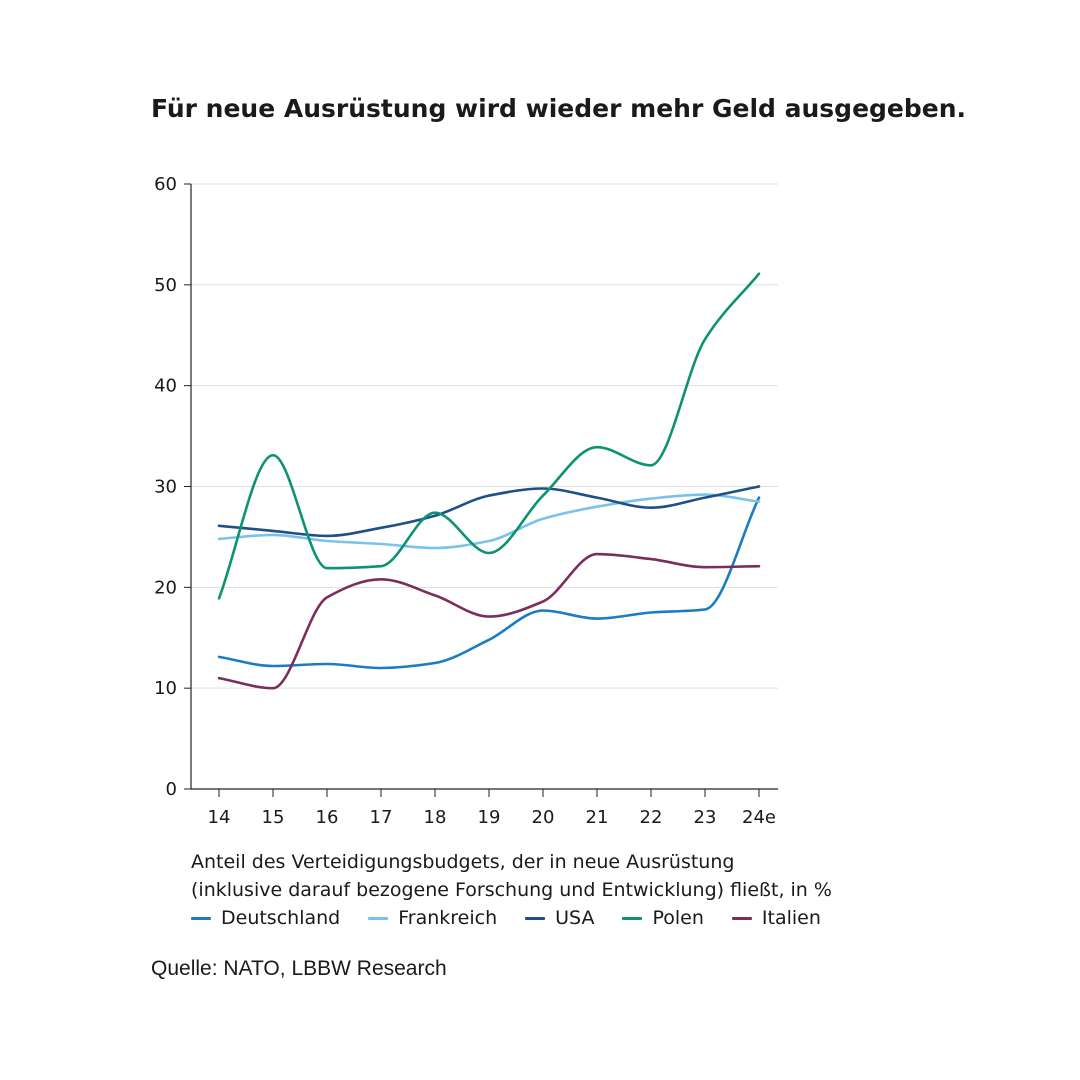 The image size is (1080, 1080). I want to click on x-tick-label: 22, so click(651, 817).